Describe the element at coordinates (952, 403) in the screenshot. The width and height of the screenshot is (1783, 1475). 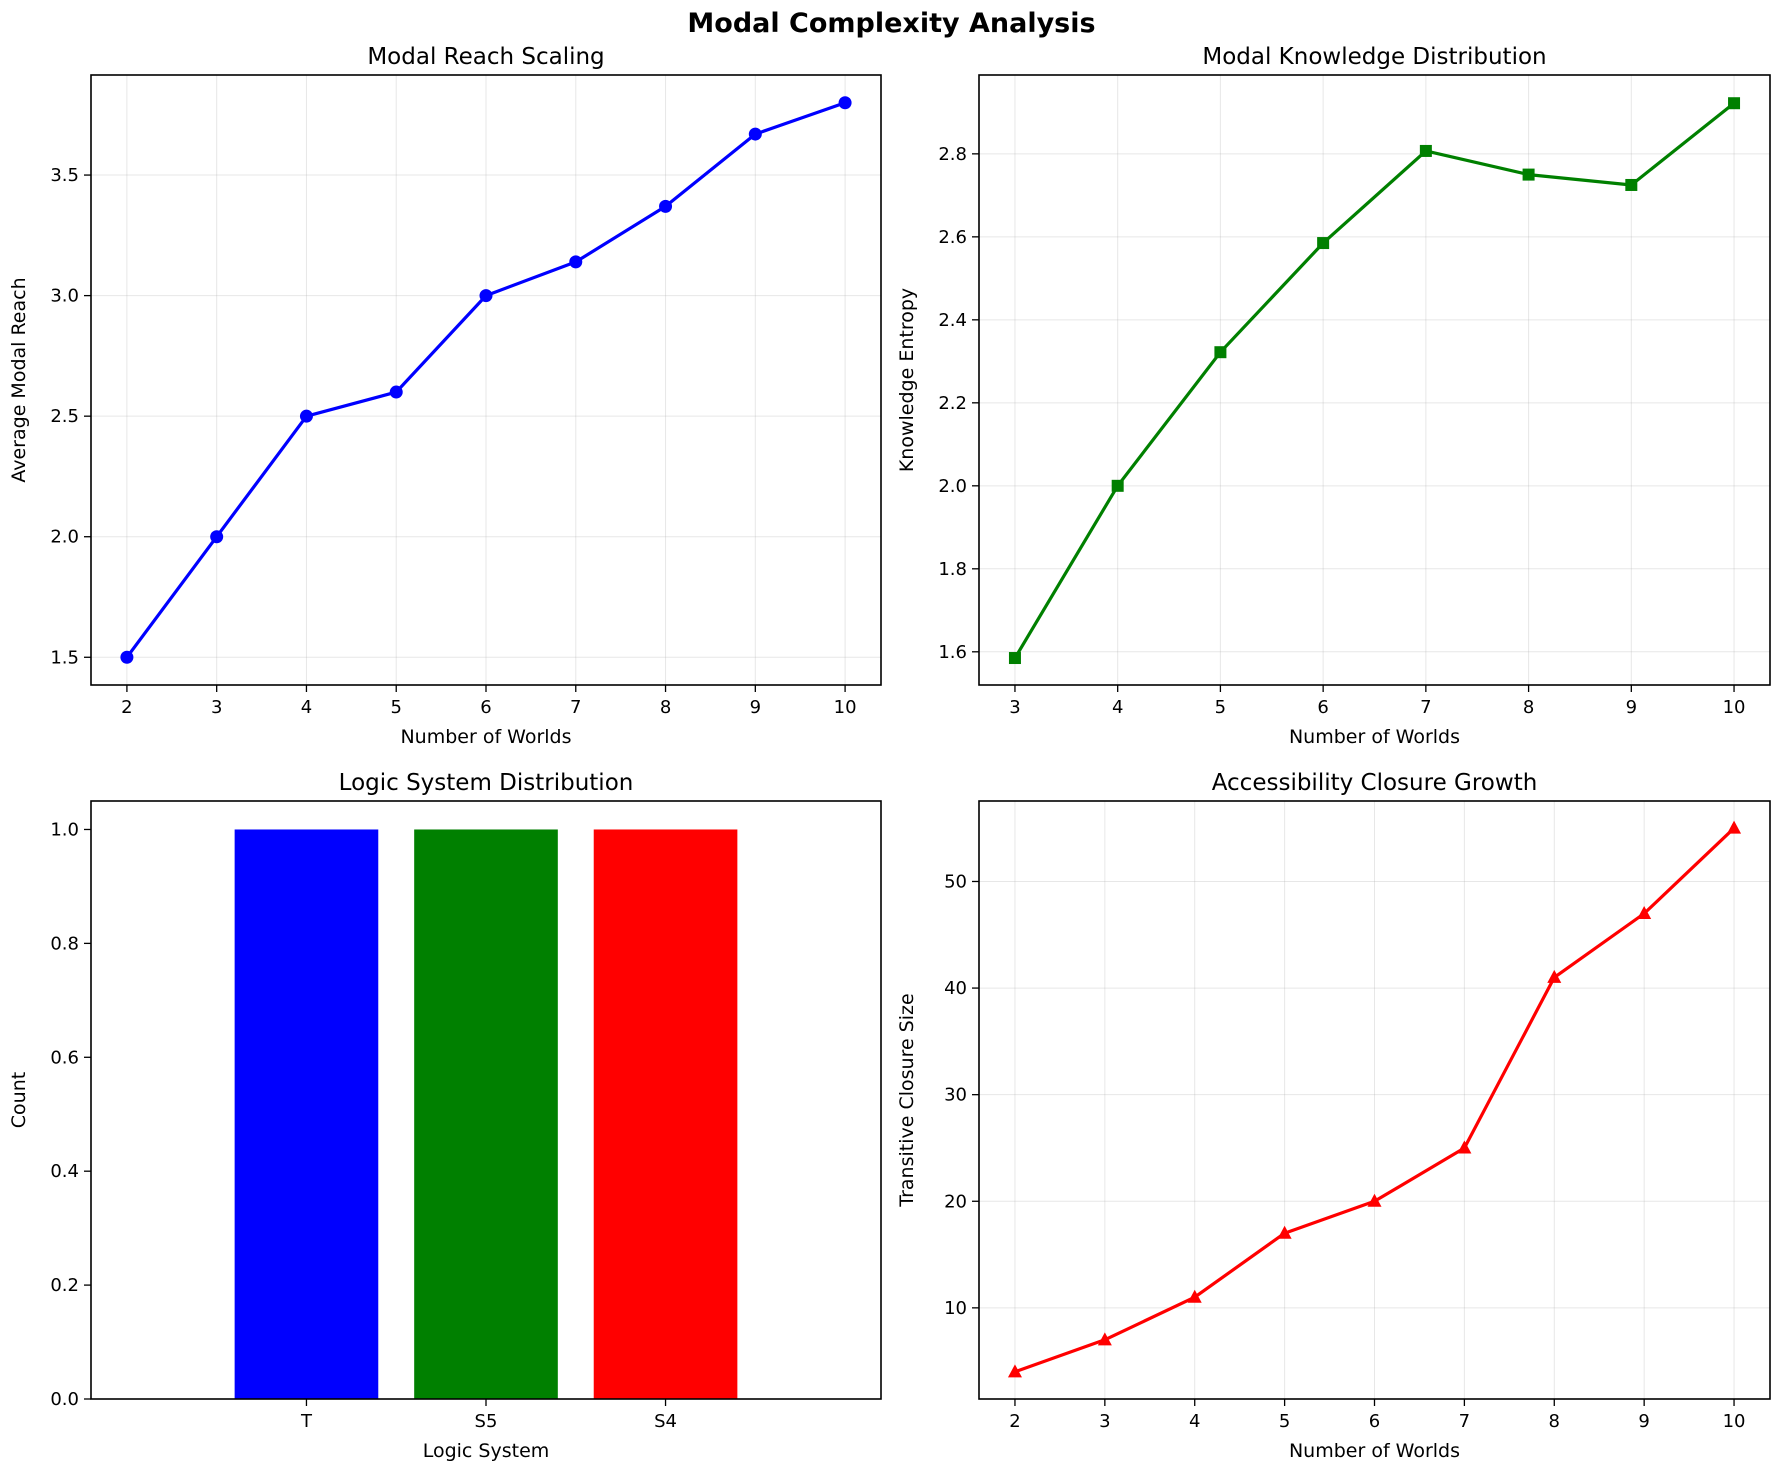
I see `y-tick-label: 2.2` at that location.